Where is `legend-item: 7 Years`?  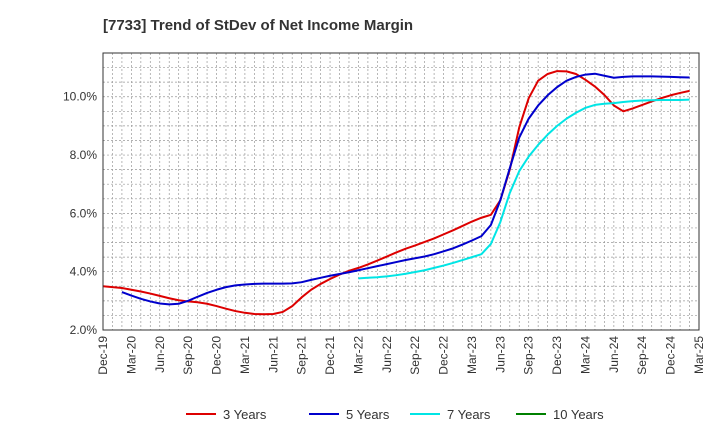
legend-item: 7 Years is located at coordinates (450, 414).